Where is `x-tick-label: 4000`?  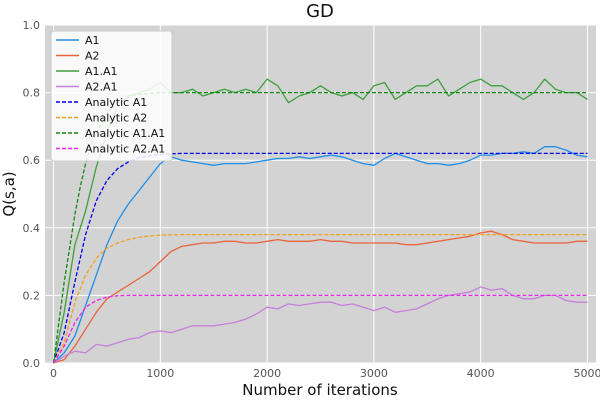 x-tick-label: 4000 is located at coordinates (481, 373).